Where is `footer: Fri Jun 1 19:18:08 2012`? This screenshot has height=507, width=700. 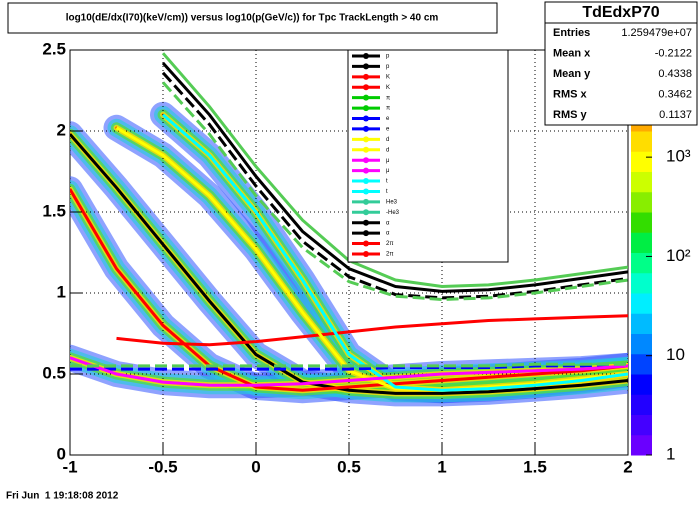 footer: Fri Jun 1 19:18:08 2012 is located at coordinates (62, 496).